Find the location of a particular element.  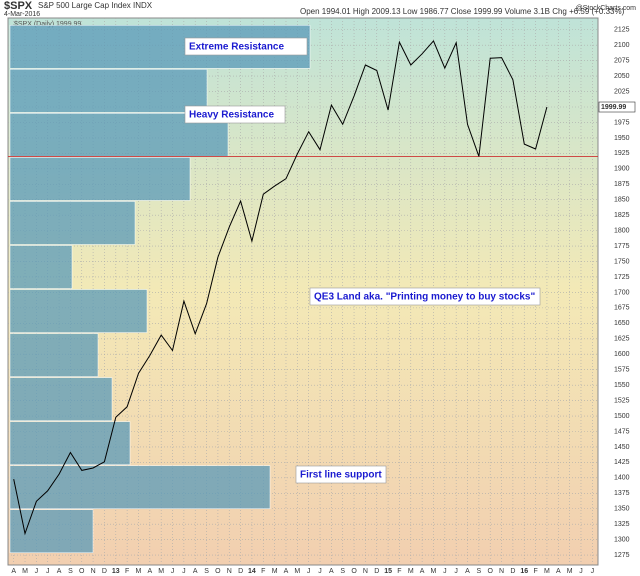

y-tick-label: 1600 is located at coordinates (622, 354).